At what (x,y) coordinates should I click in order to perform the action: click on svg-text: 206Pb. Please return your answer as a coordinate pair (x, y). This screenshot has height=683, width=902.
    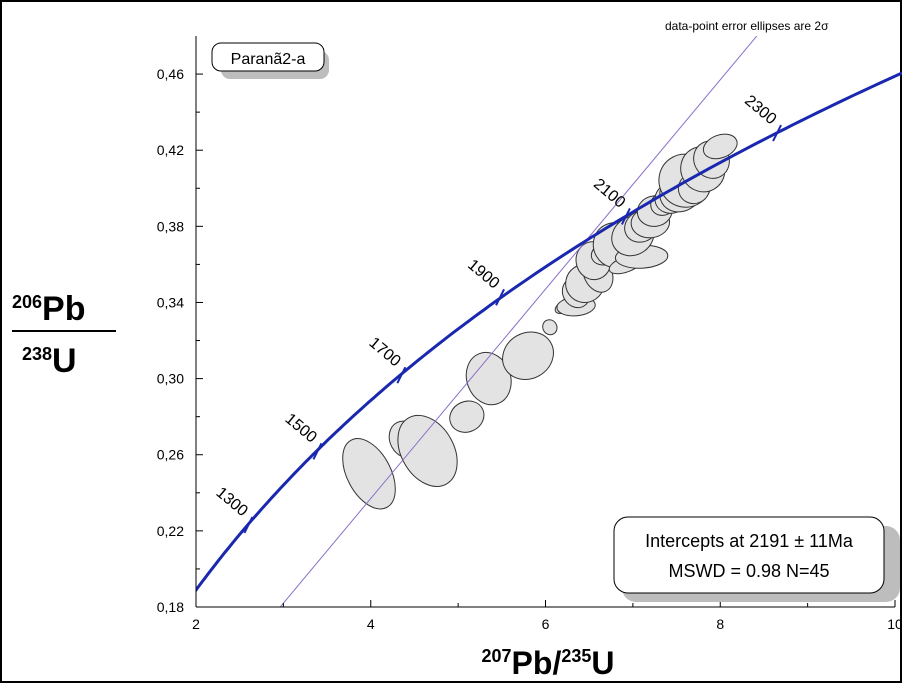
    Looking at the image, I should click on (49, 309).